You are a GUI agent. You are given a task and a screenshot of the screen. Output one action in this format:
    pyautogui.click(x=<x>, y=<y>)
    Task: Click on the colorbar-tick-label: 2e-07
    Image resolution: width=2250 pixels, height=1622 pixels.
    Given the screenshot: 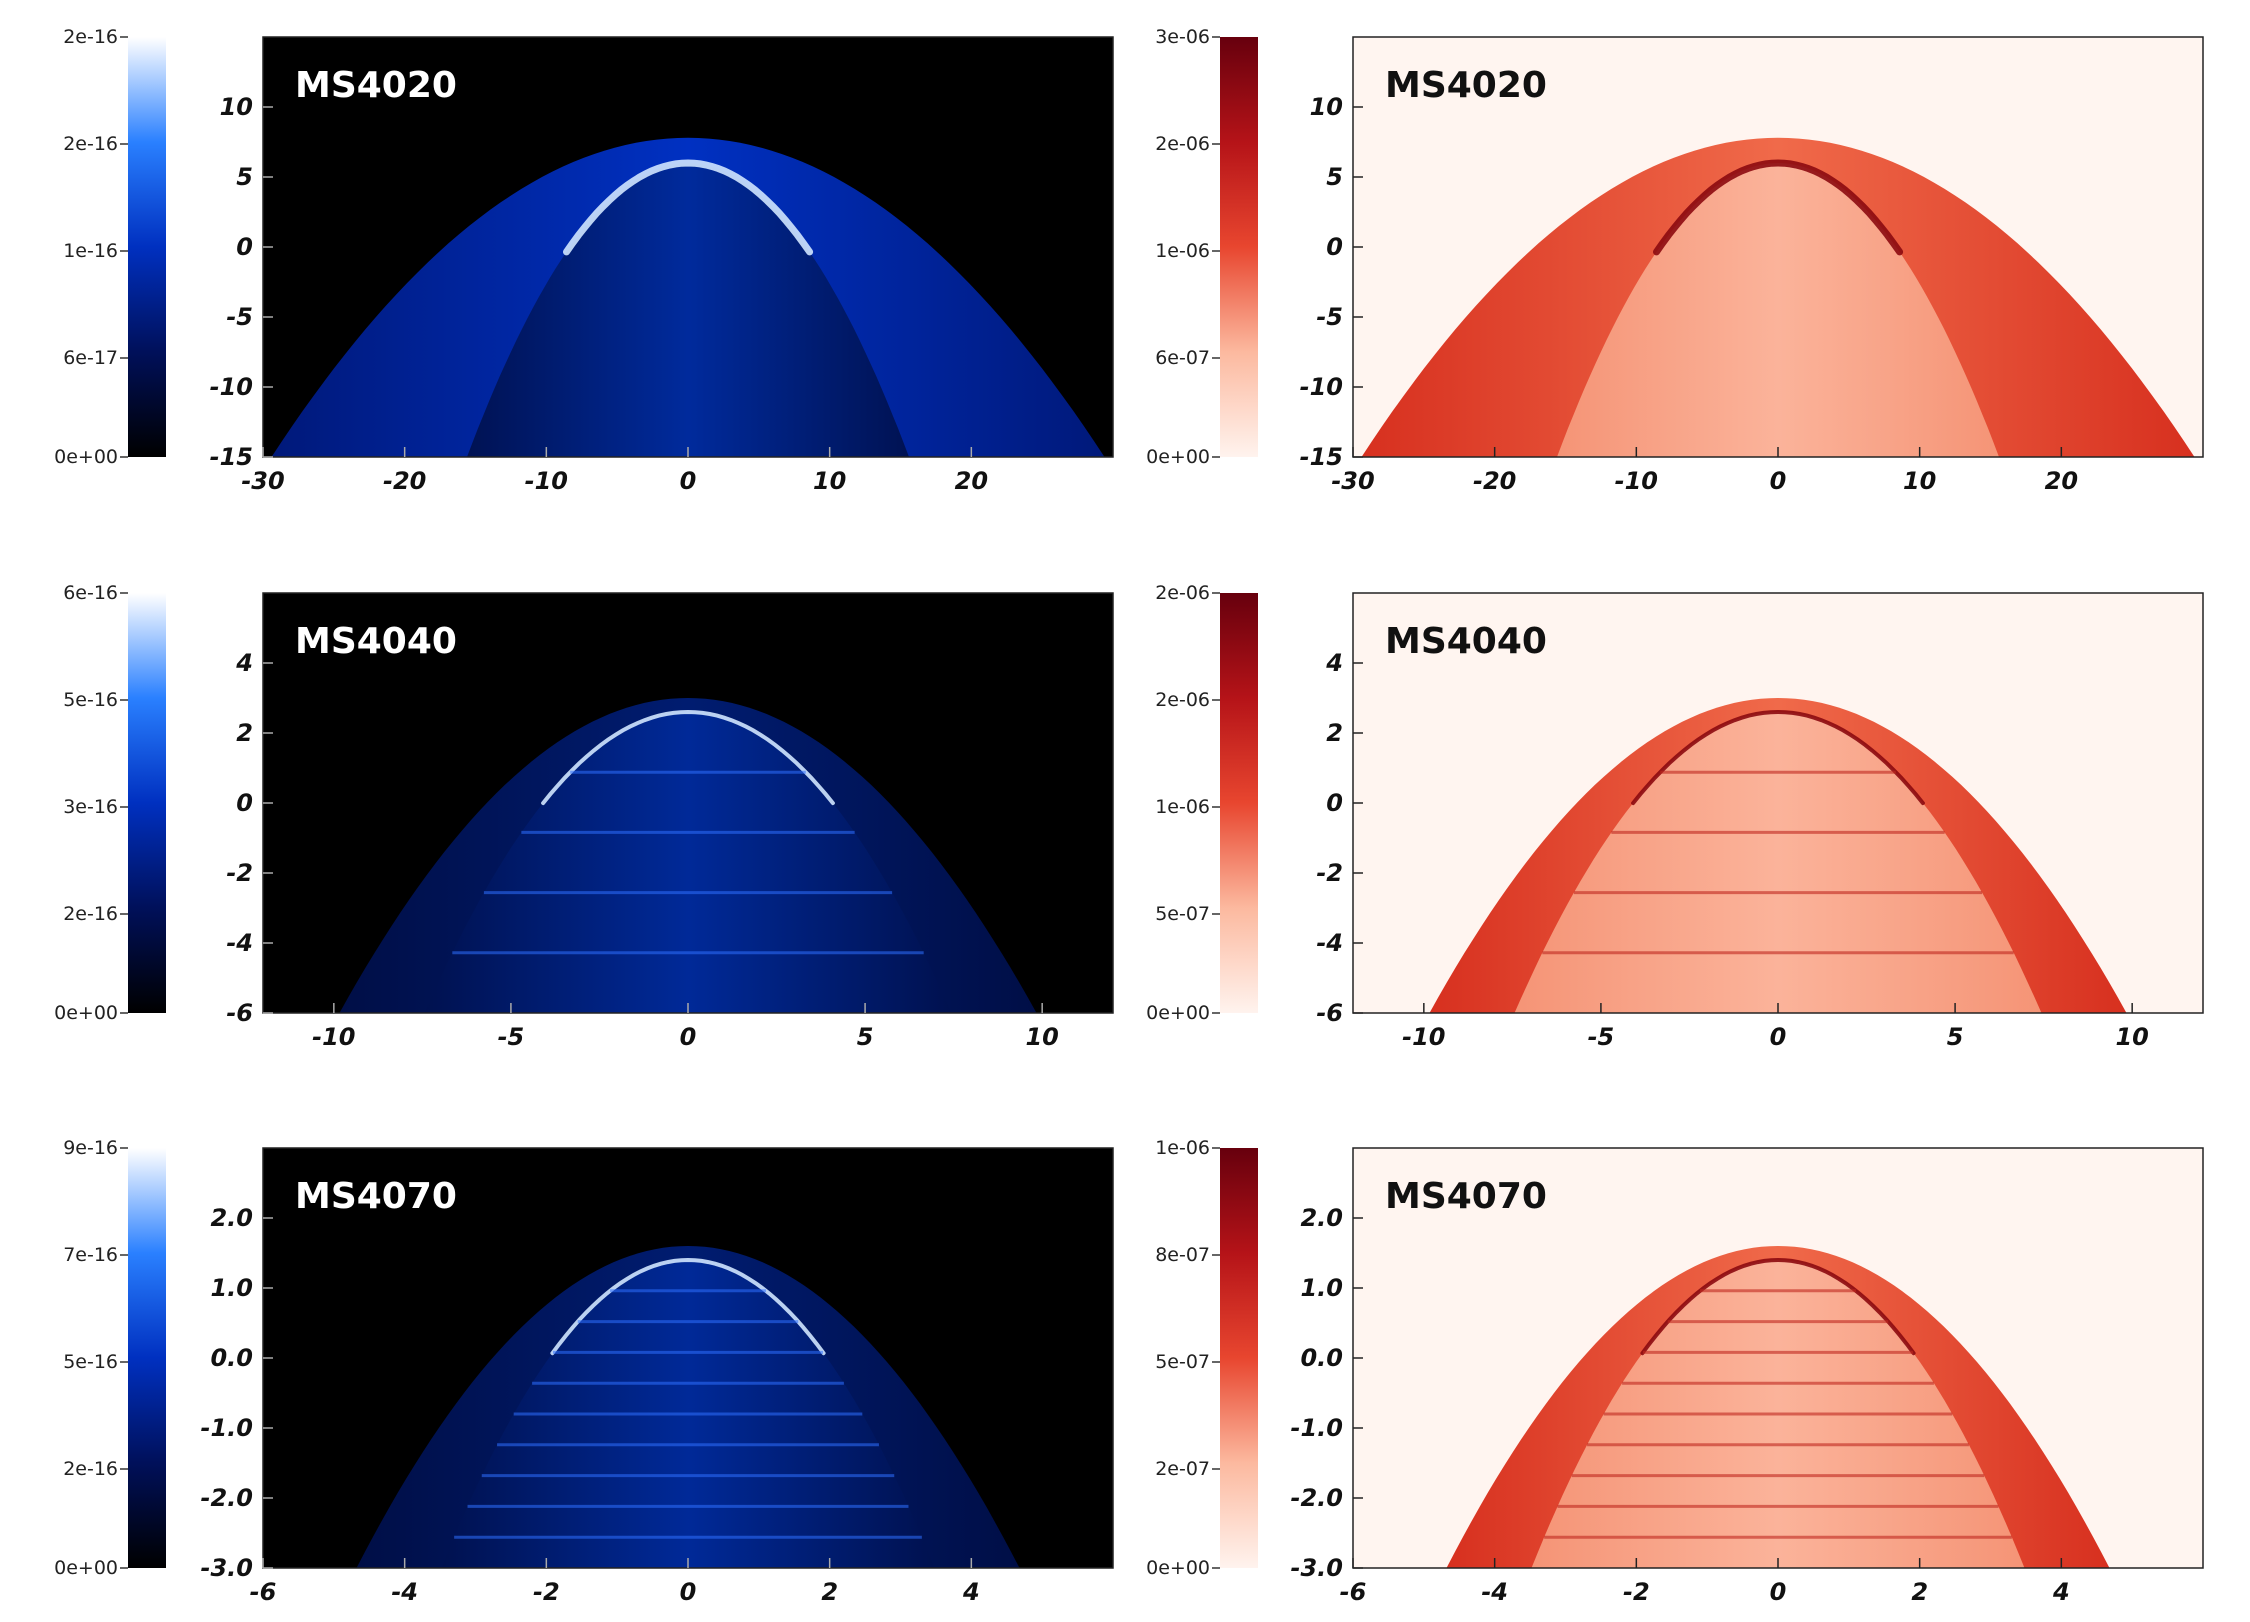 What is the action you would take?
    pyautogui.click(x=1182, y=1469)
    